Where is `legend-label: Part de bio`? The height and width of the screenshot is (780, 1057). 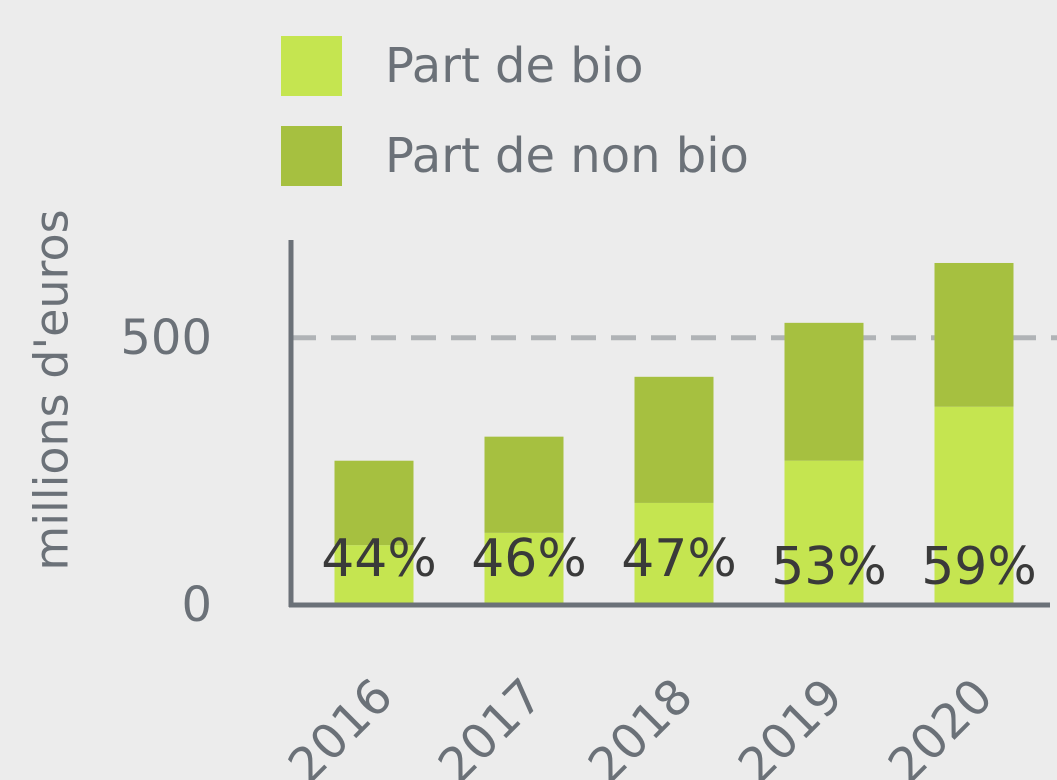 legend-label: Part de bio is located at coordinates (514, 66).